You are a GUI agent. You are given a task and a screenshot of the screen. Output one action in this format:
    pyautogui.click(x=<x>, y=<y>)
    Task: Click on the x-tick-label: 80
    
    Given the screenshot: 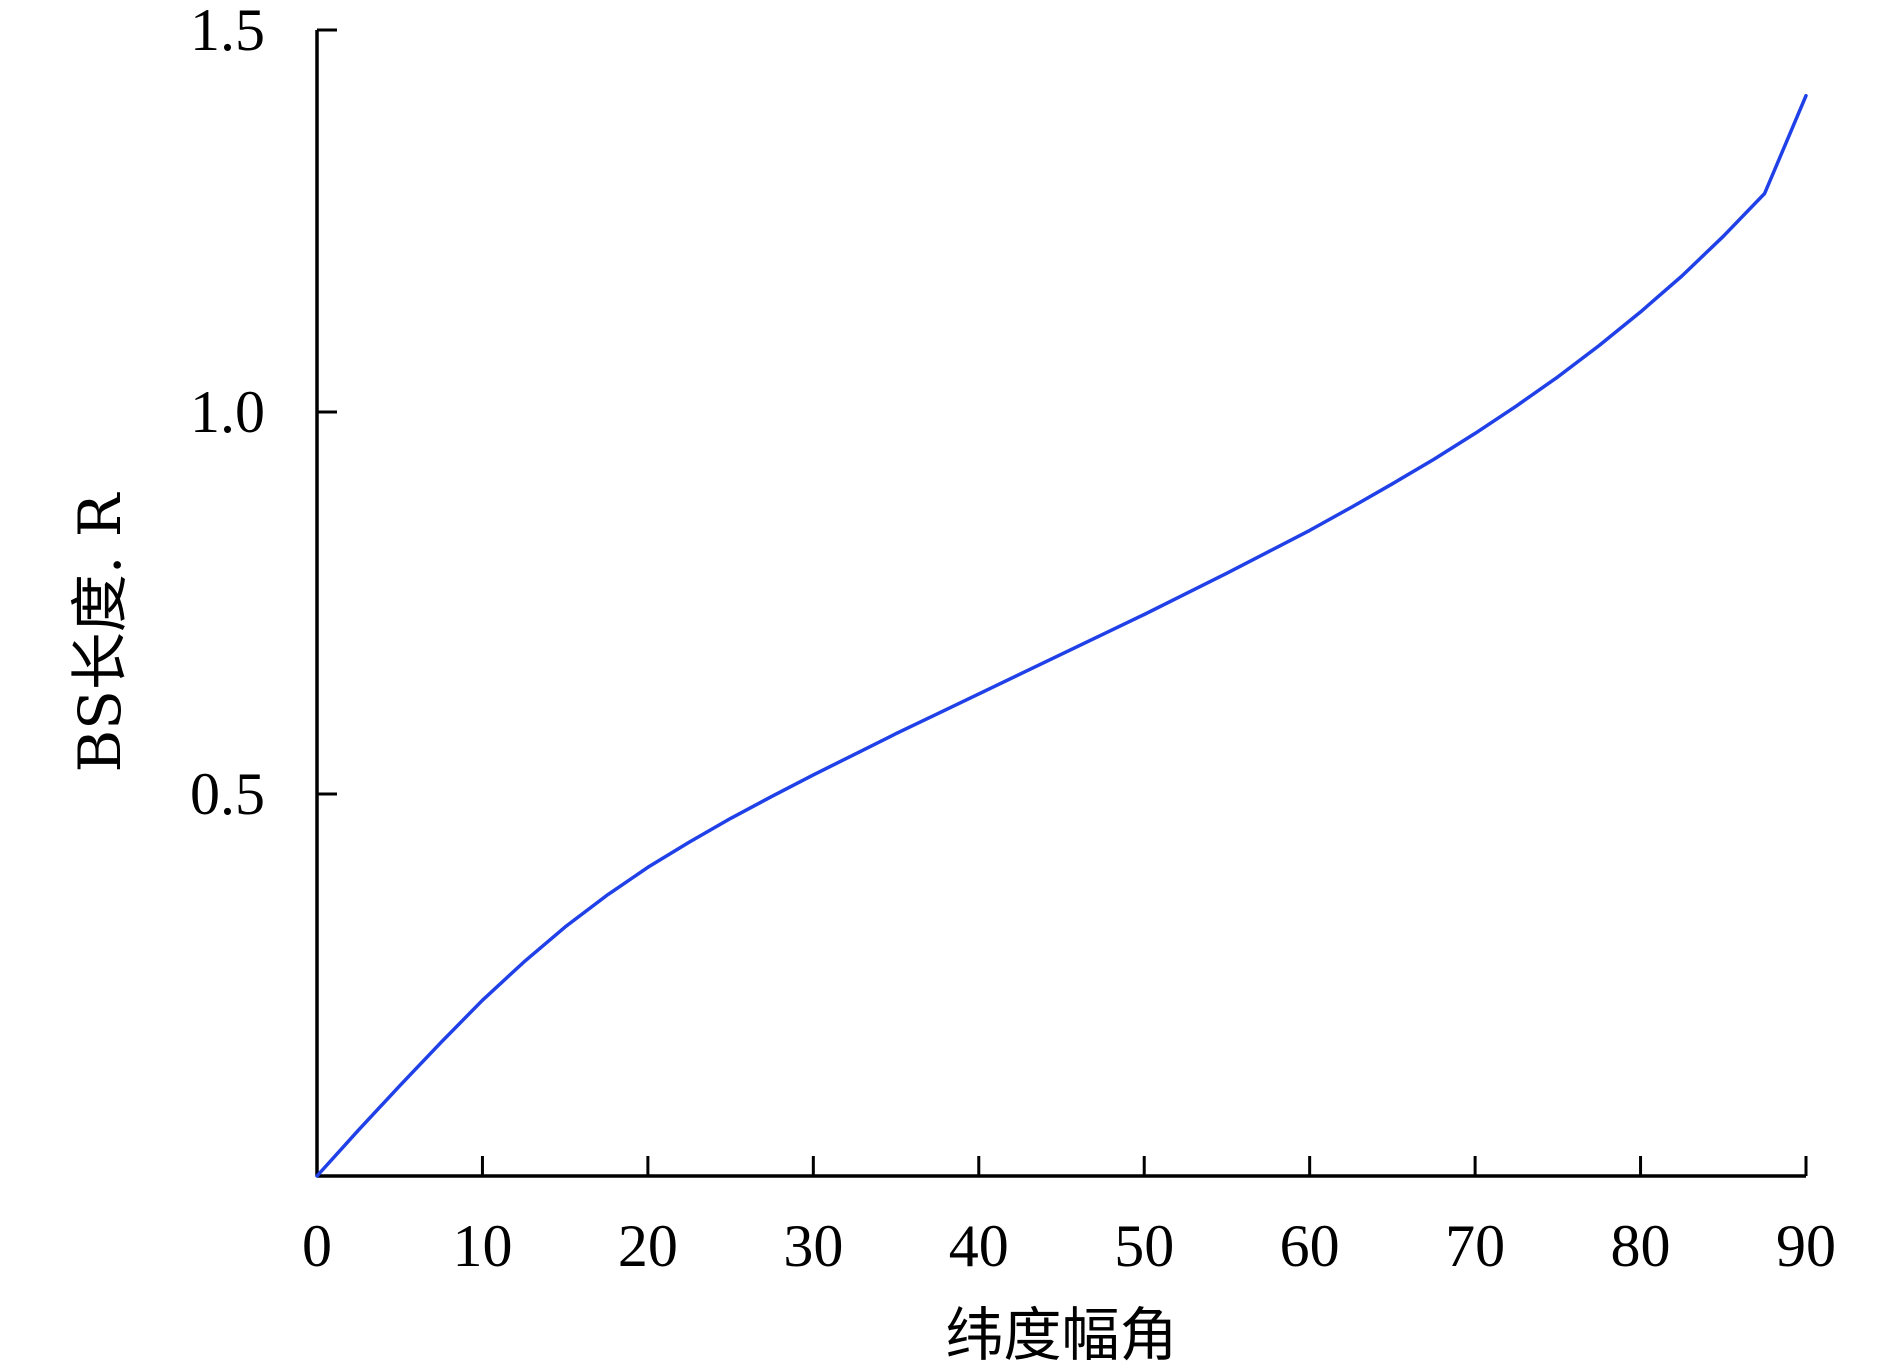 What is the action you would take?
    pyautogui.click(x=1641, y=1246)
    